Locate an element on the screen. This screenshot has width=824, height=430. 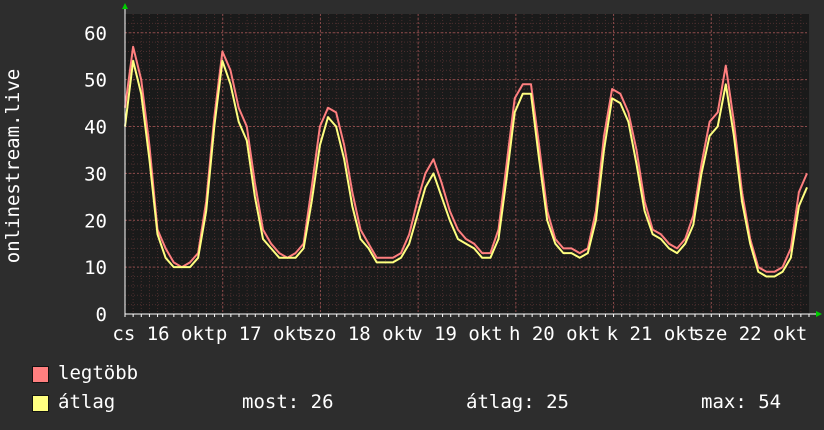
x-tick-label: cs 16 okt is located at coordinates (163, 334).